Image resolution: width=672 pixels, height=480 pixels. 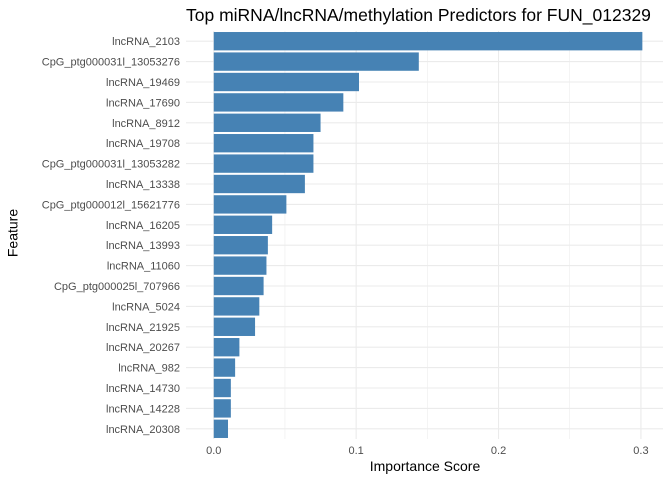 What do you see at coordinates (143, 409) in the screenshot?
I see `y-tick-label: lncRNA_14228` at bounding box center [143, 409].